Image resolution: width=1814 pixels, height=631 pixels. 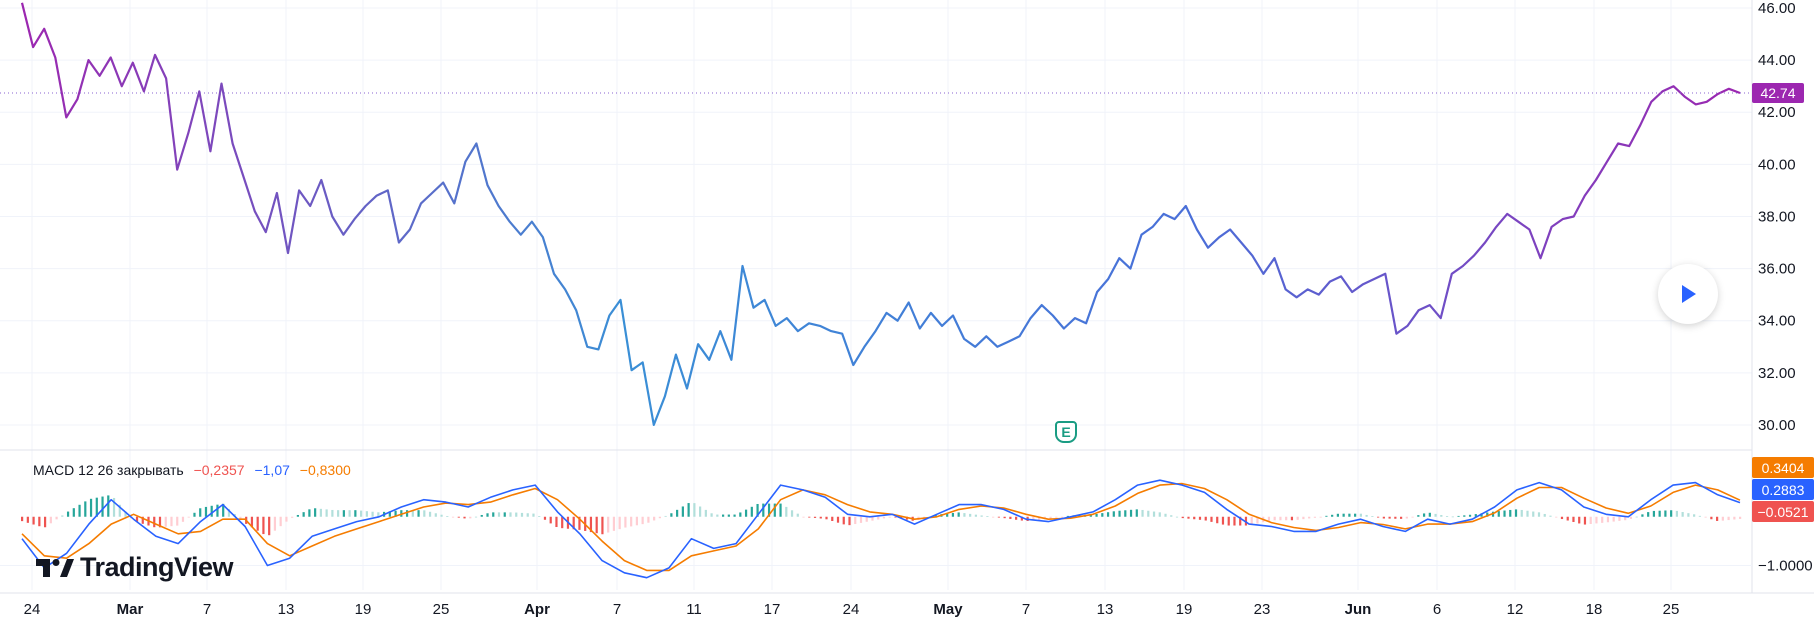 I want to click on macd-legend-signal: −0,8300, so click(x=325, y=470).